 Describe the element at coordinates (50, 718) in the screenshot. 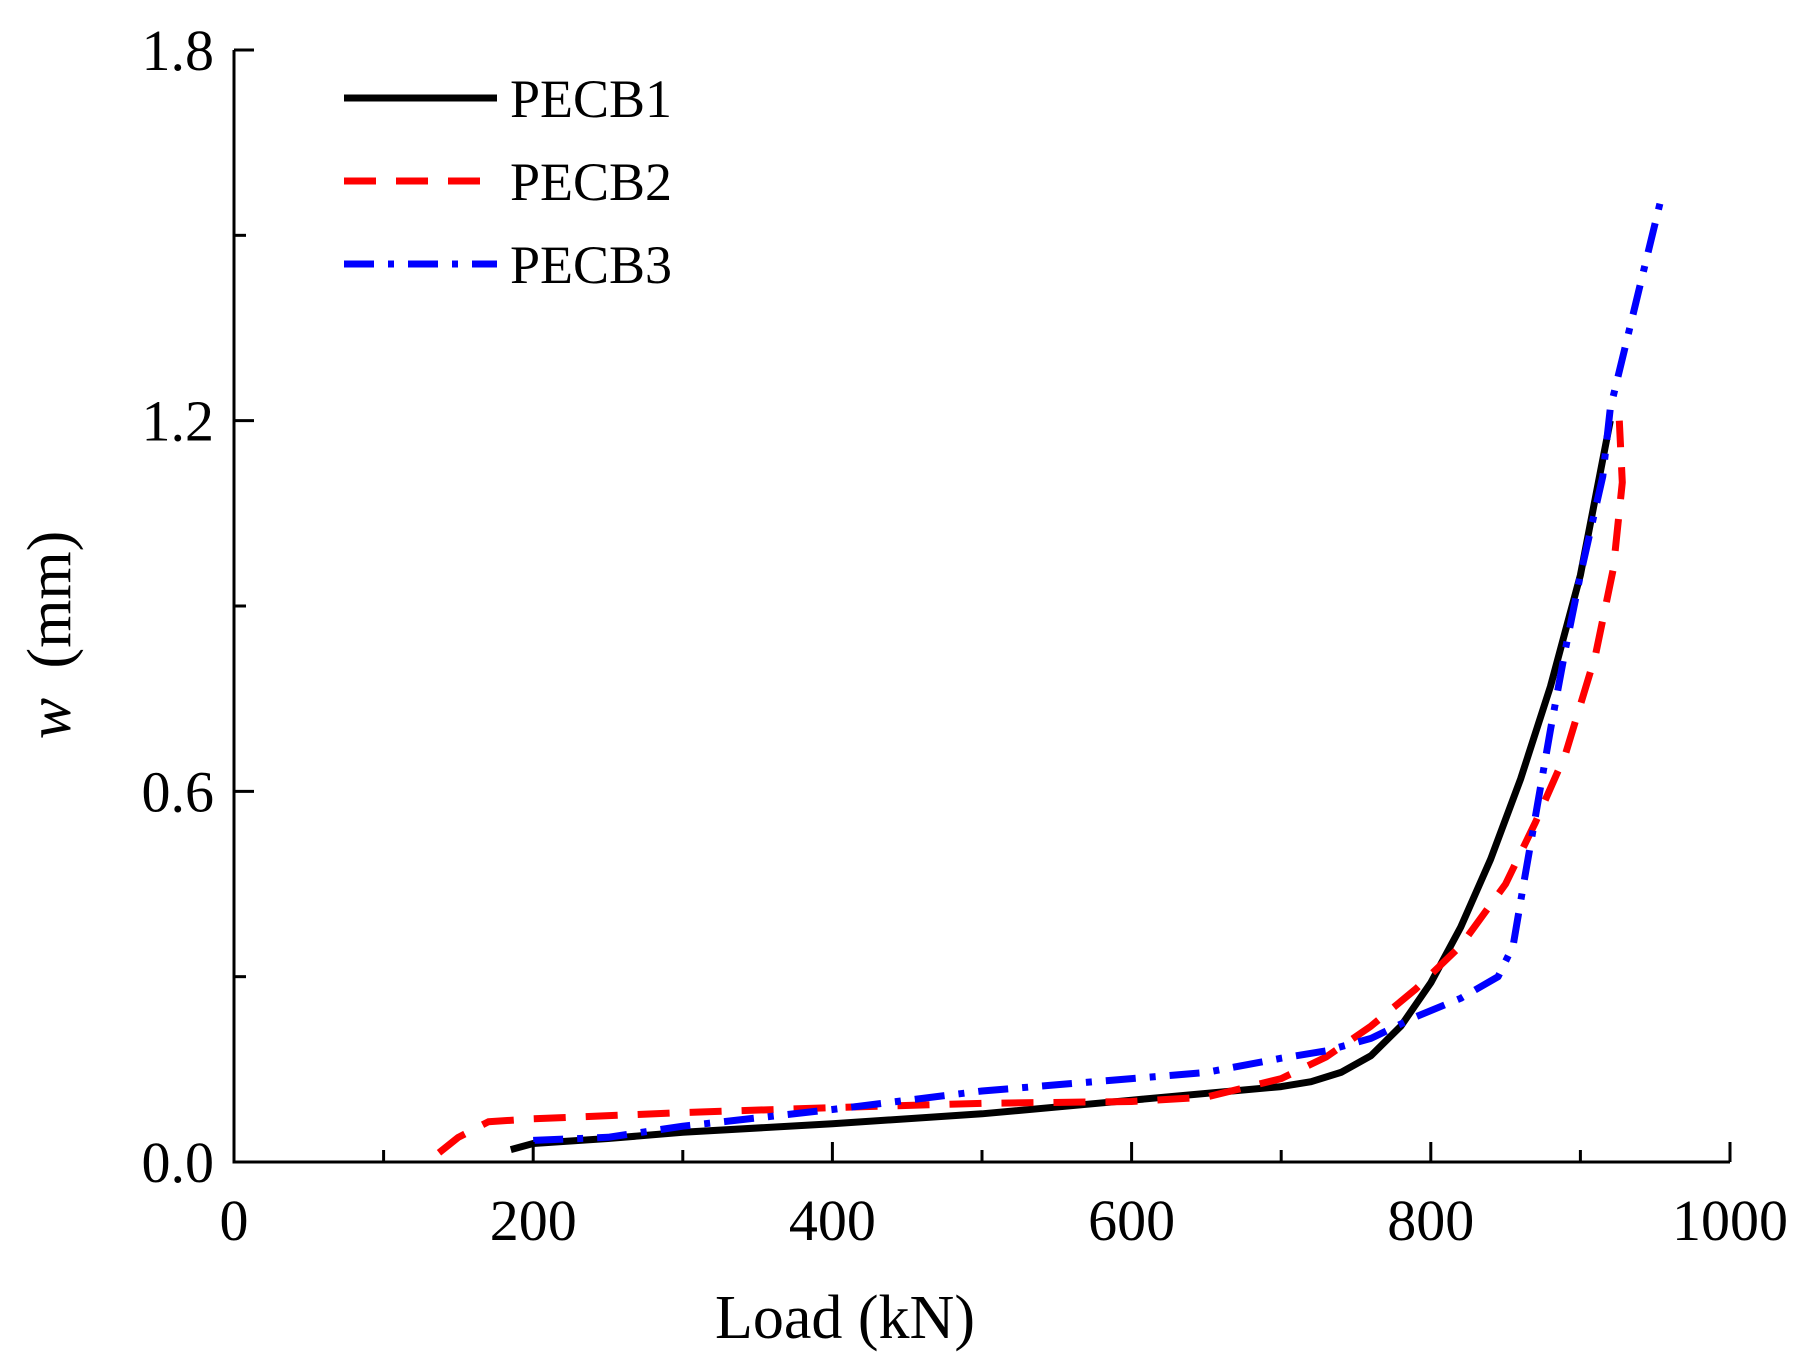

I see `y-axis-symbol: w` at that location.